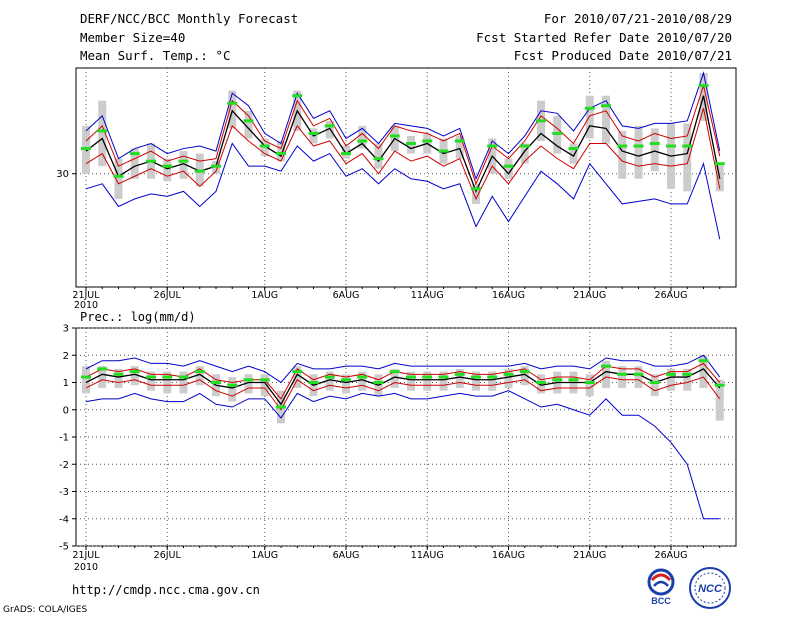 This screenshot has height=618, width=800. I want to click on y-tick-label: 30, so click(62, 174).